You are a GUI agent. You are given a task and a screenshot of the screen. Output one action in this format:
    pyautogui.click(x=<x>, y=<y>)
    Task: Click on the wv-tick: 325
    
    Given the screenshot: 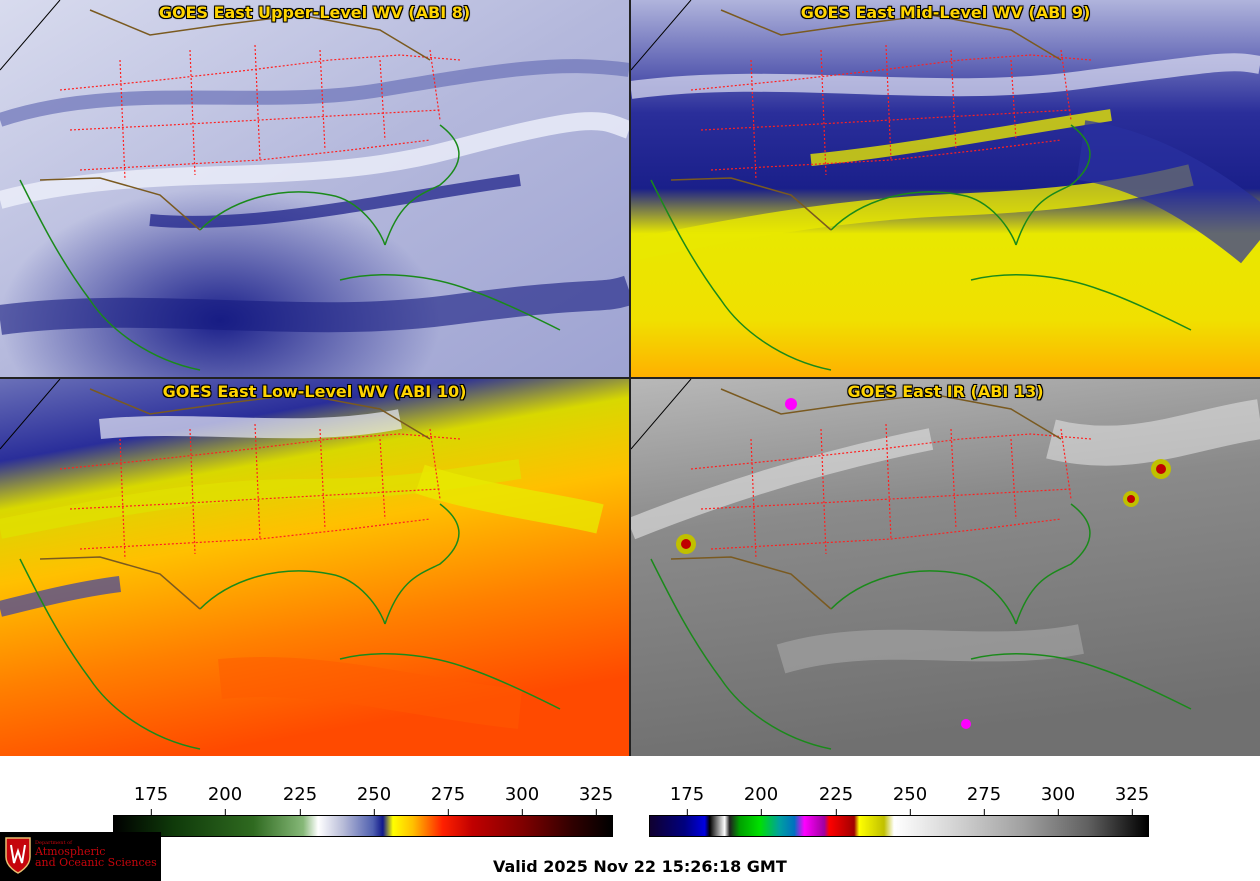 What is the action you would take?
    pyautogui.click(x=596, y=800)
    